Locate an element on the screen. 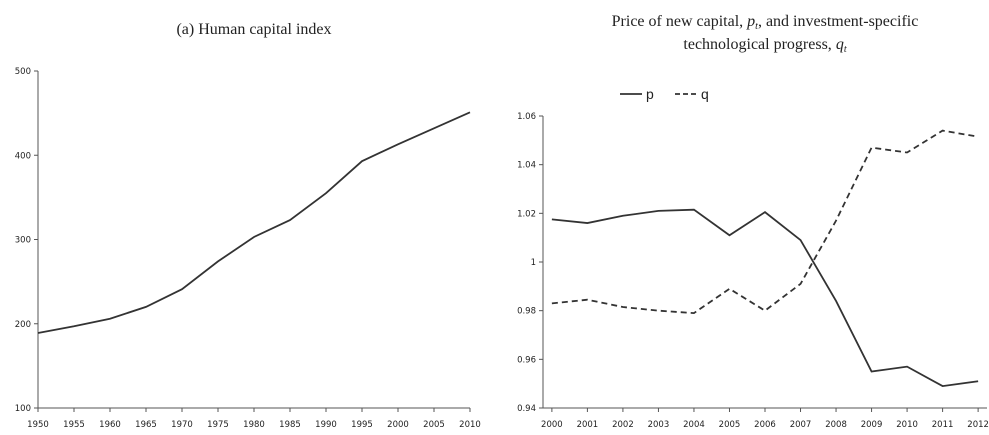  x-tick-label: 1970 is located at coordinates (182, 425).